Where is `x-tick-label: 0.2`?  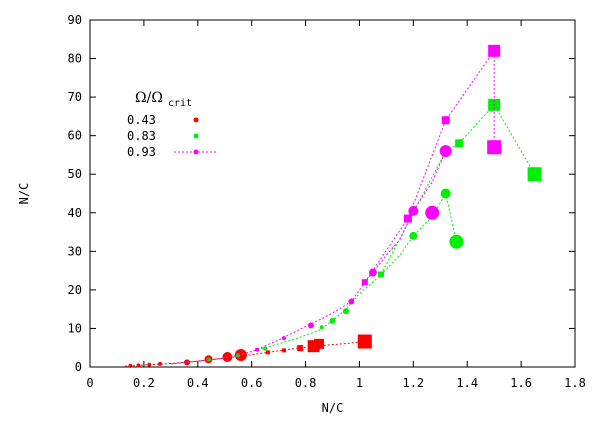 x-tick-label: 0.2 is located at coordinates (144, 383).